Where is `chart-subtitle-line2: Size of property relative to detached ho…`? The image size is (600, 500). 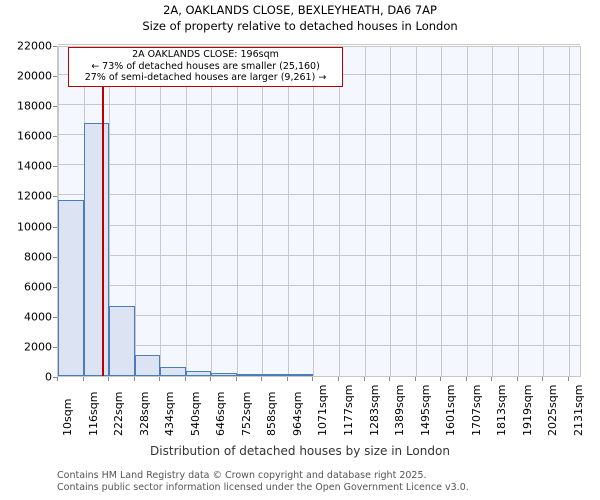 chart-subtitle-line2: Size of property relative to detached ho… is located at coordinates (300, 26).